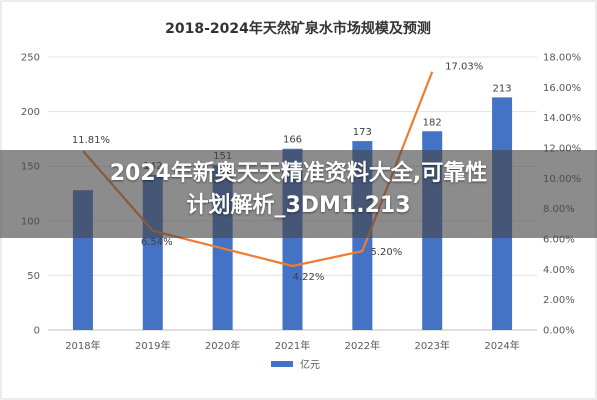 The width and height of the screenshot is (597, 400). Describe the element at coordinates (559, 240) in the screenshot. I see `right-tick-label: 6.00%` at that location.